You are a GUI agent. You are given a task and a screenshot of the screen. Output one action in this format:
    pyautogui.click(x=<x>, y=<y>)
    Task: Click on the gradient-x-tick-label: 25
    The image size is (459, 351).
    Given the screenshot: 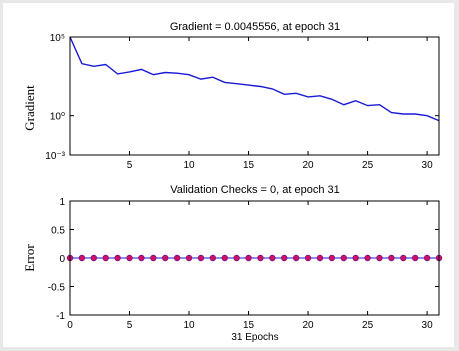 What is the action you would take?
    pyautogui.click(x=368, y=165)
    